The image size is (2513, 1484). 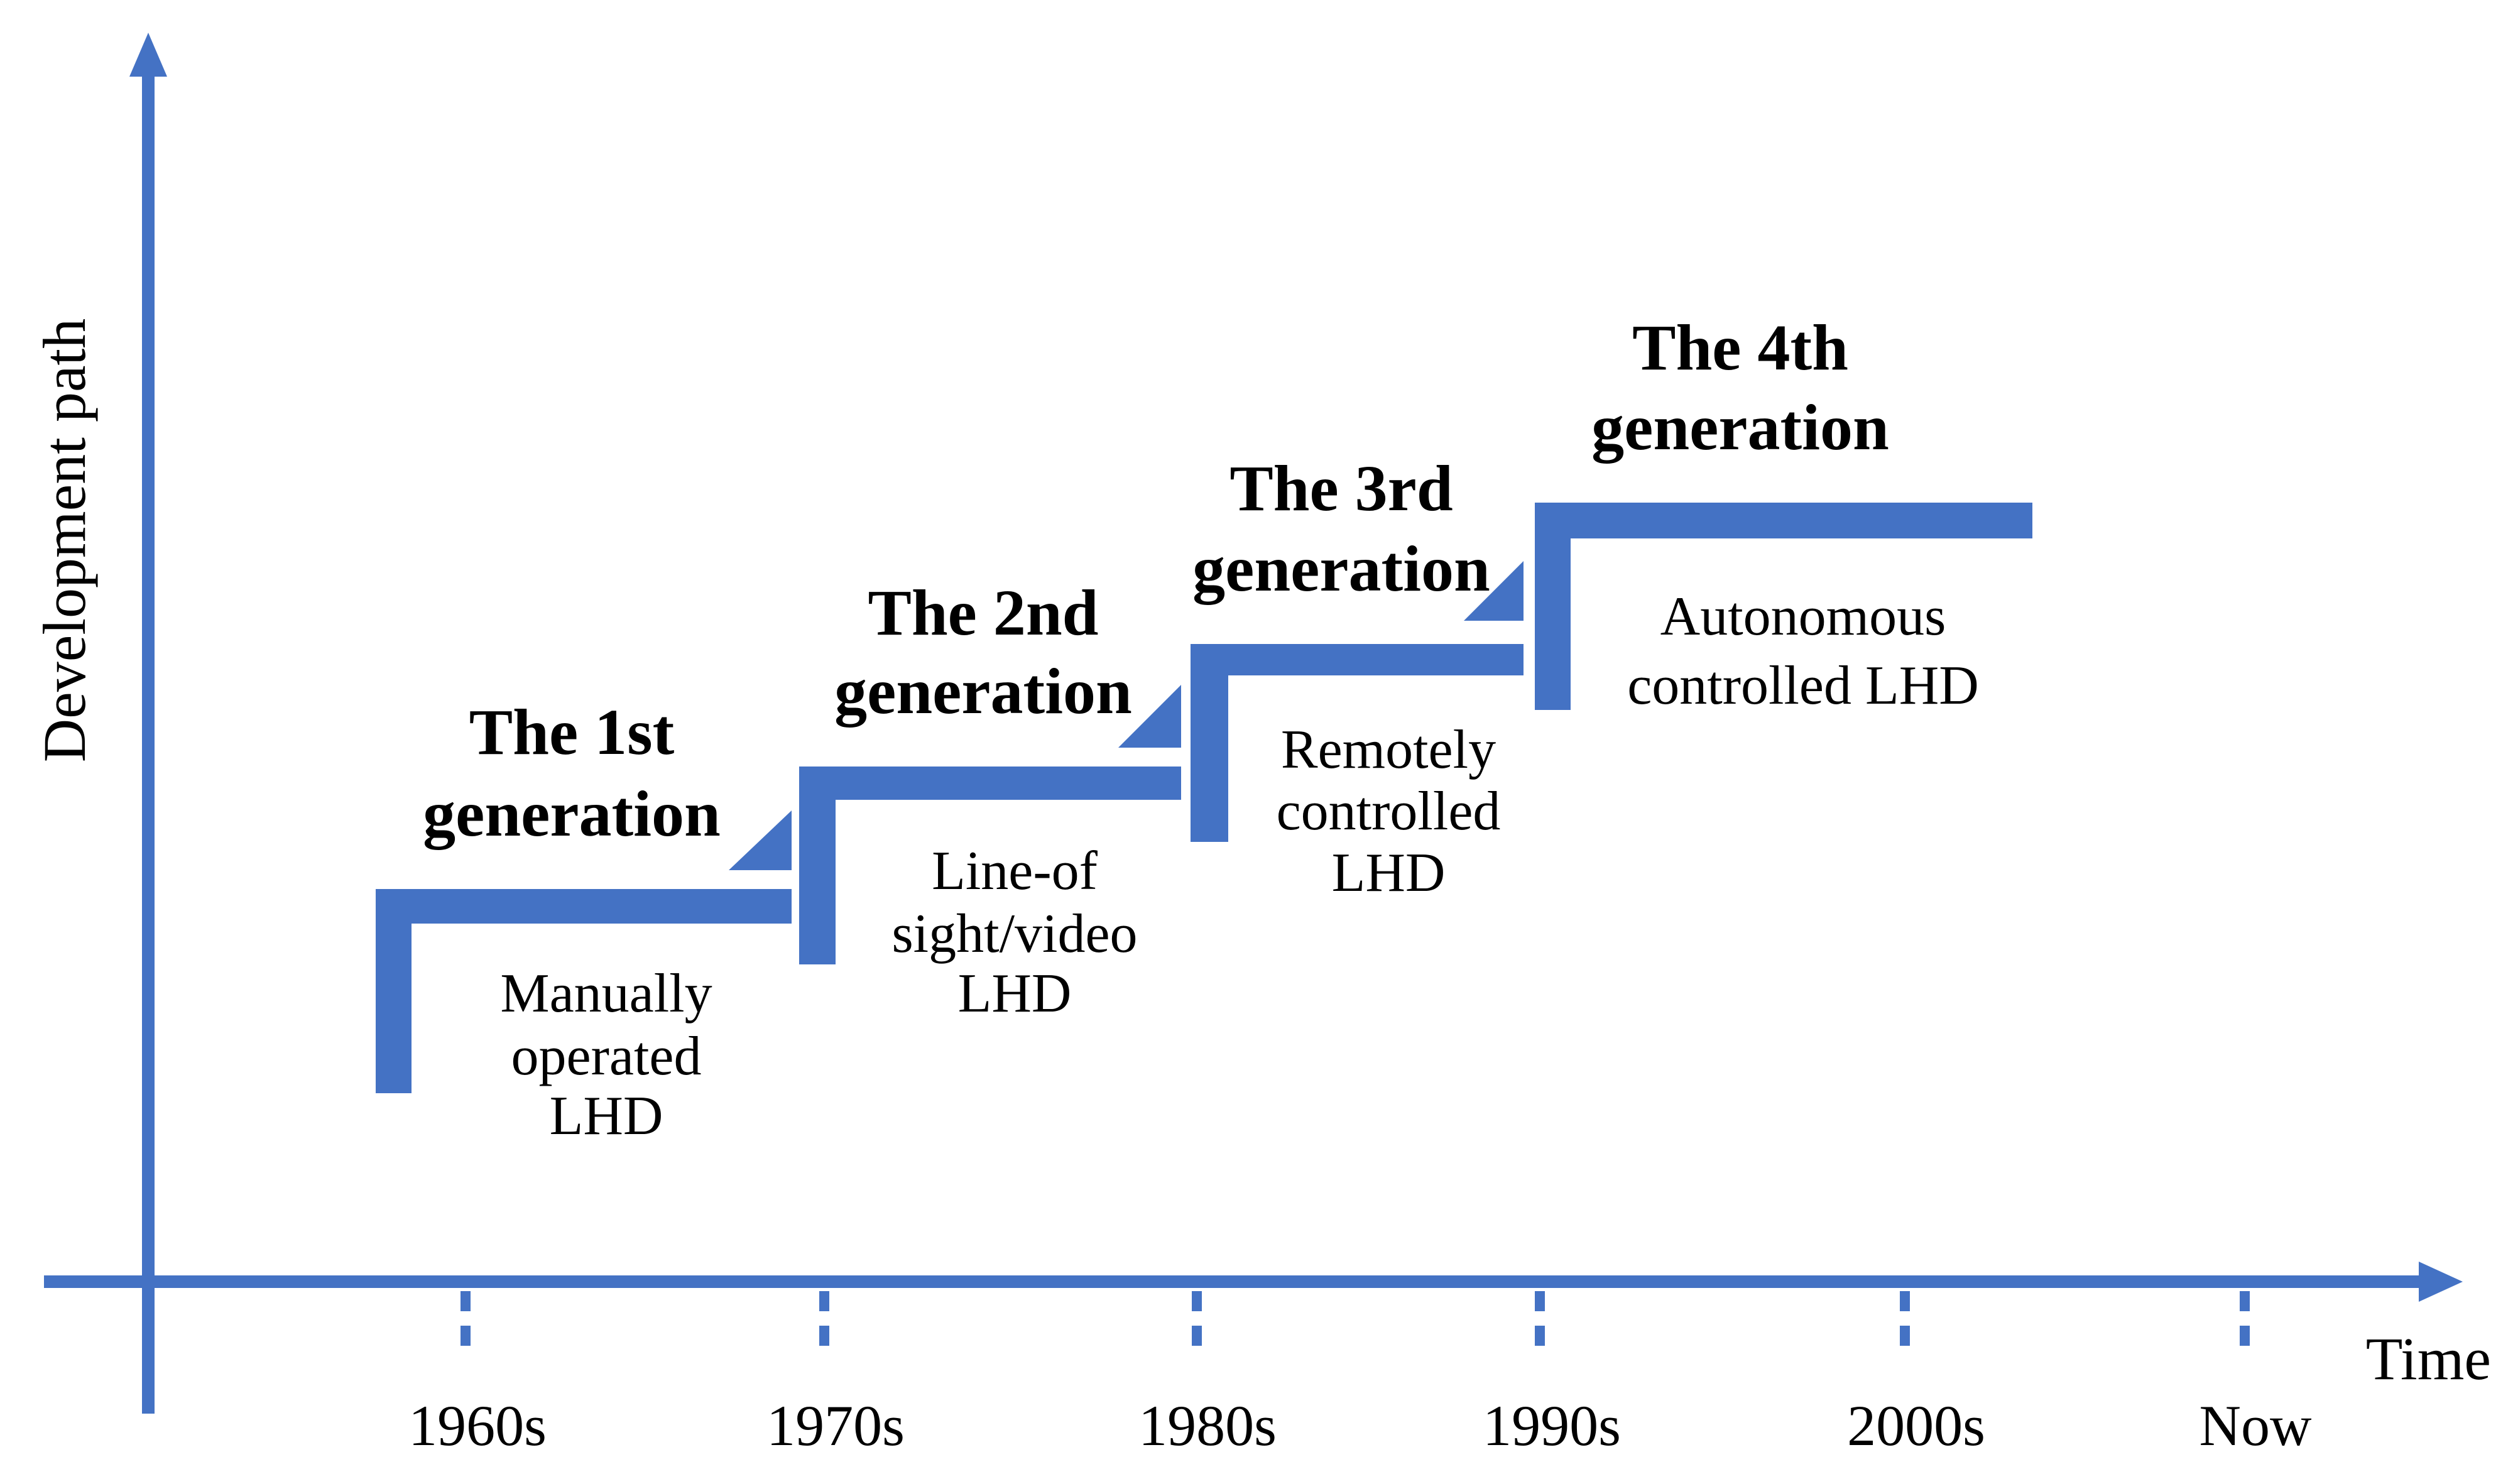 What do you see at coordinates (1237, 1281) in the screenshot?
I see `x-axis-line` at bounding box center [1237, 1281].